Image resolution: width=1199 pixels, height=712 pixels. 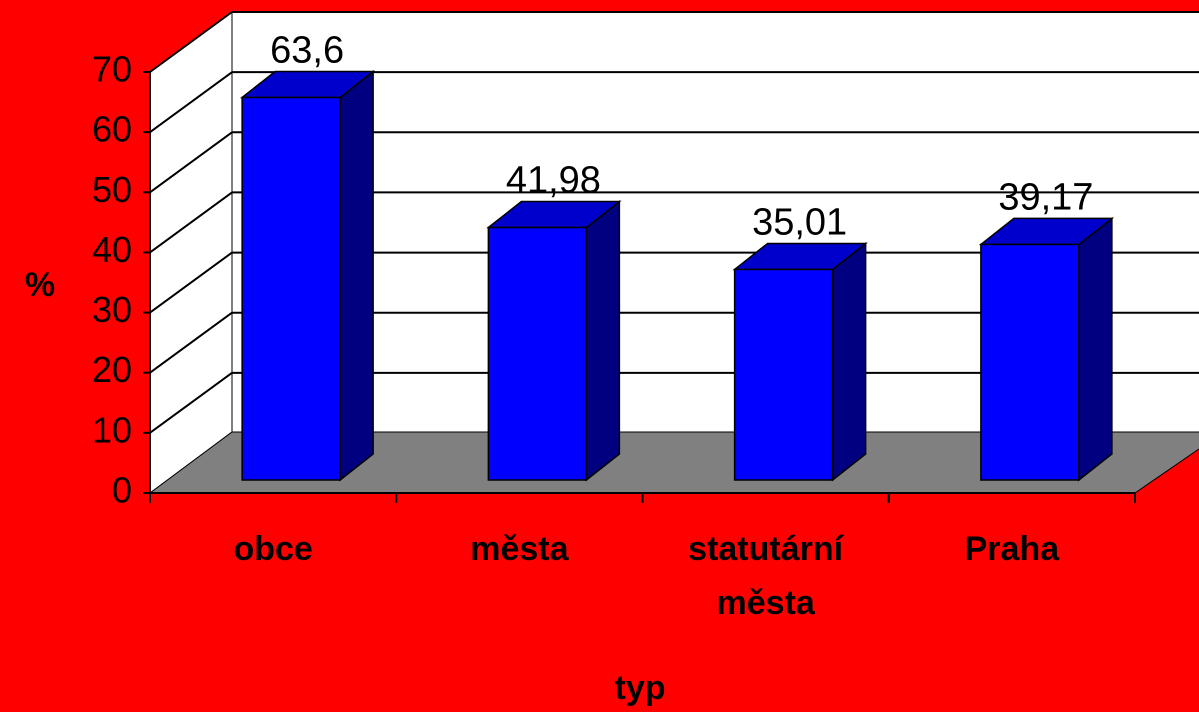 I want to click on y-tick-label: 50, so click(x=112, y=189).